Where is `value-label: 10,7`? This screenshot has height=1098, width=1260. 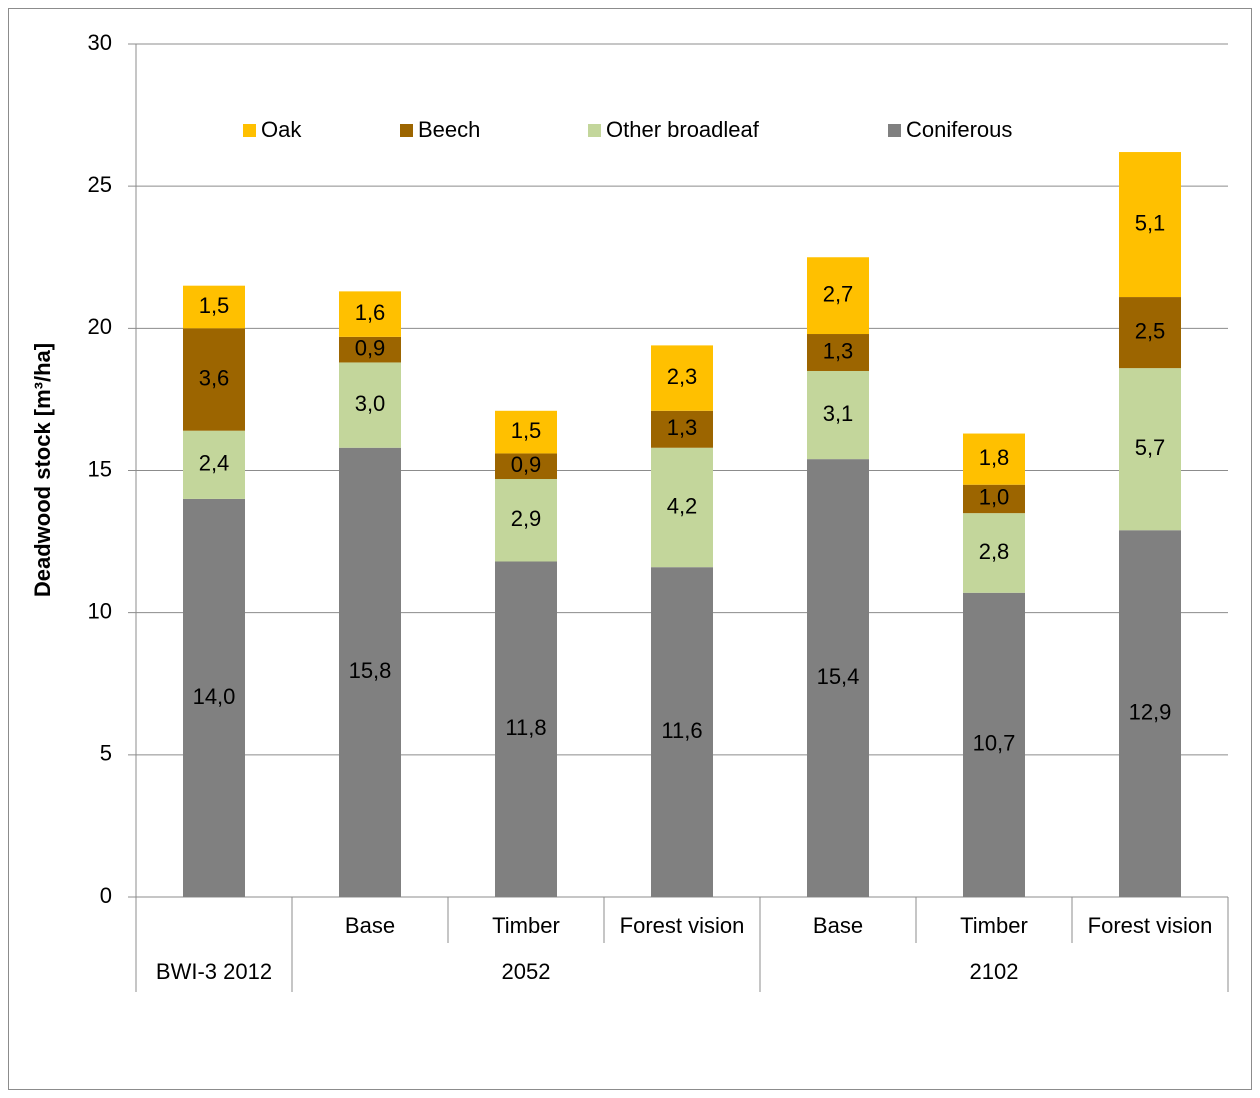
value-label: 10,7 is located at coordinates (994, 743).